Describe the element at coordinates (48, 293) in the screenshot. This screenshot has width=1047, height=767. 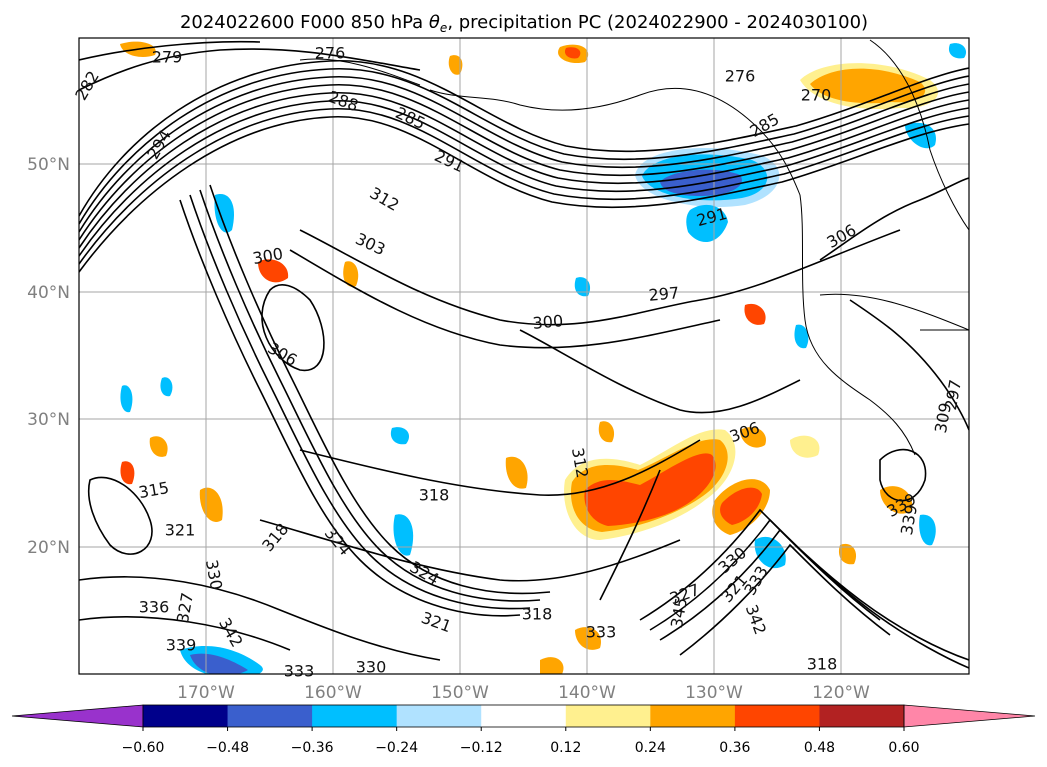
I see `lat-label-40n: 40°N` at that location.